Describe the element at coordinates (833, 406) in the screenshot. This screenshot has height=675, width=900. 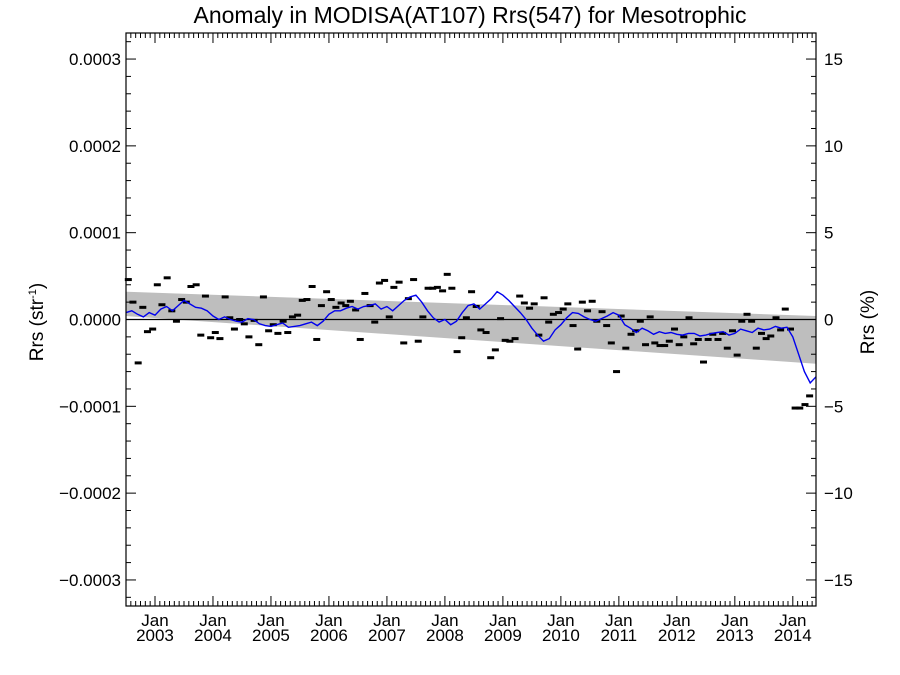
I see `y-right-tick-label: −5` at that location.